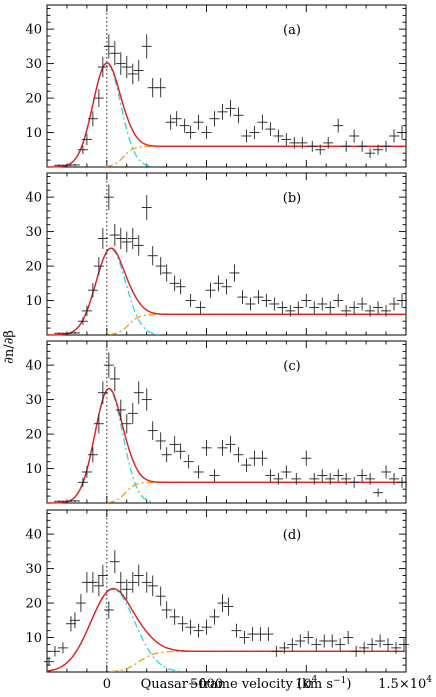 This screenshot has width=436, height=697. What do you see at coordinates (268, 683) in the screenshot?
I see `x-tick-labels: 0 5000 104 1.5×104` at bounding box center [268, 683].